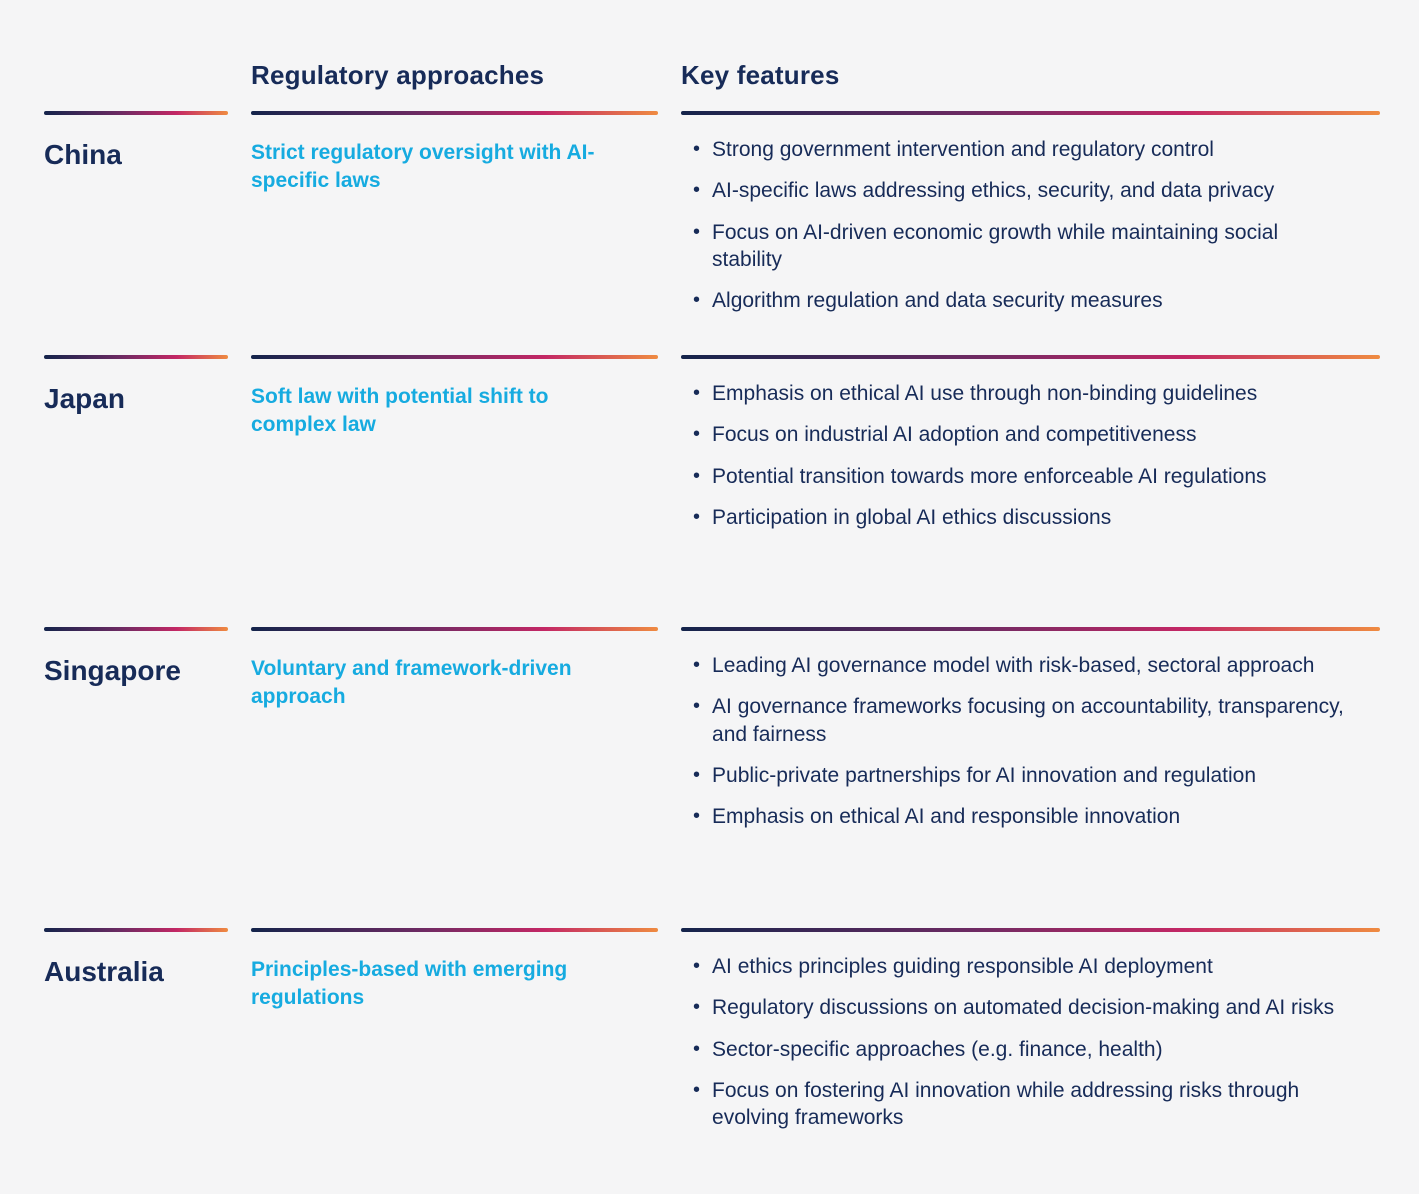  What do you see at coordinates (454, 777) in the screenshot?
I see `approach-cell: Voluntary and framework-driven approach` at bounding box center [454, 777].